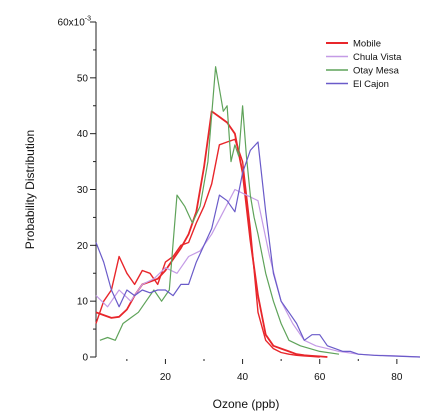 The width and height of the screenshot is (422, 415). Describe the element at coordinates (320, 377) in the screenshot. I see `x-tick-label: 60` at that location.